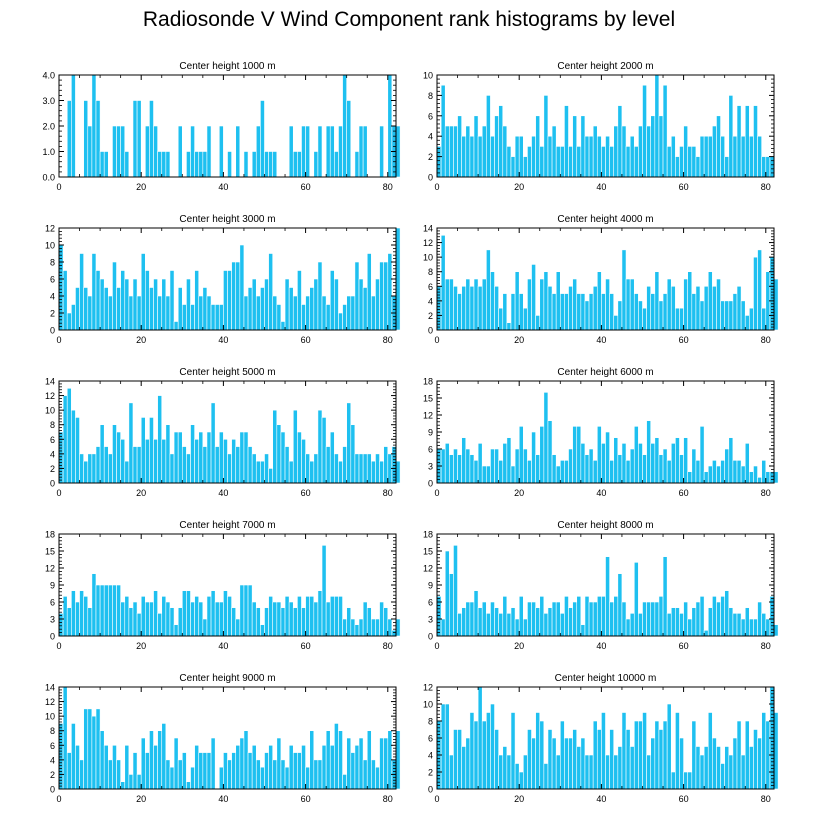 The height and width of the screenshot is (824, 818). What do you see at coordinates (428, 258) in the screenshot?
I see `y-tick-label: 10` at bounding box center [428, 258].